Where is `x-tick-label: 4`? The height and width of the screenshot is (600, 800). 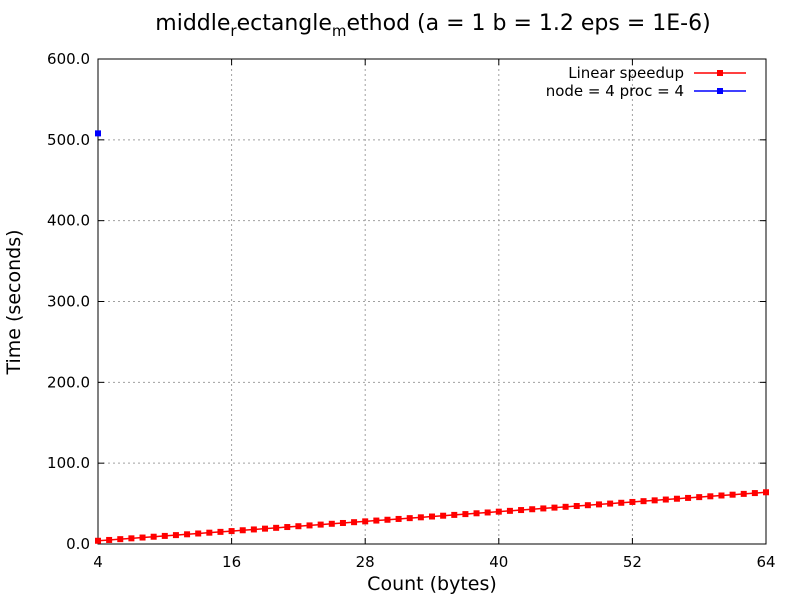
x-tick-label: 4 is located at coordinates (98, 562).